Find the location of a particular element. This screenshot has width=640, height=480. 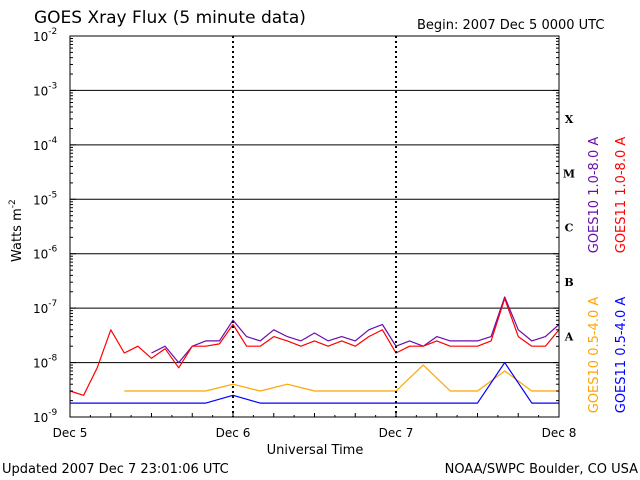

begin-label: Begin: 2007 Dec 5 0000 UTC is located at coordinates (510, 25).